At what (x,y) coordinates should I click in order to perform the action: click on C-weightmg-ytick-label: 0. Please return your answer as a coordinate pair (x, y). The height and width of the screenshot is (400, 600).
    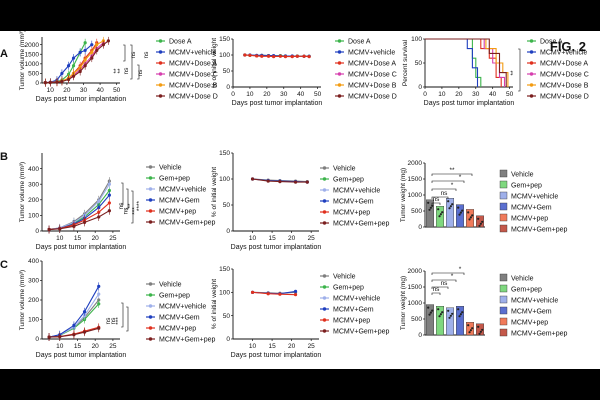
    Looking at the image, I should click on (420, 335).